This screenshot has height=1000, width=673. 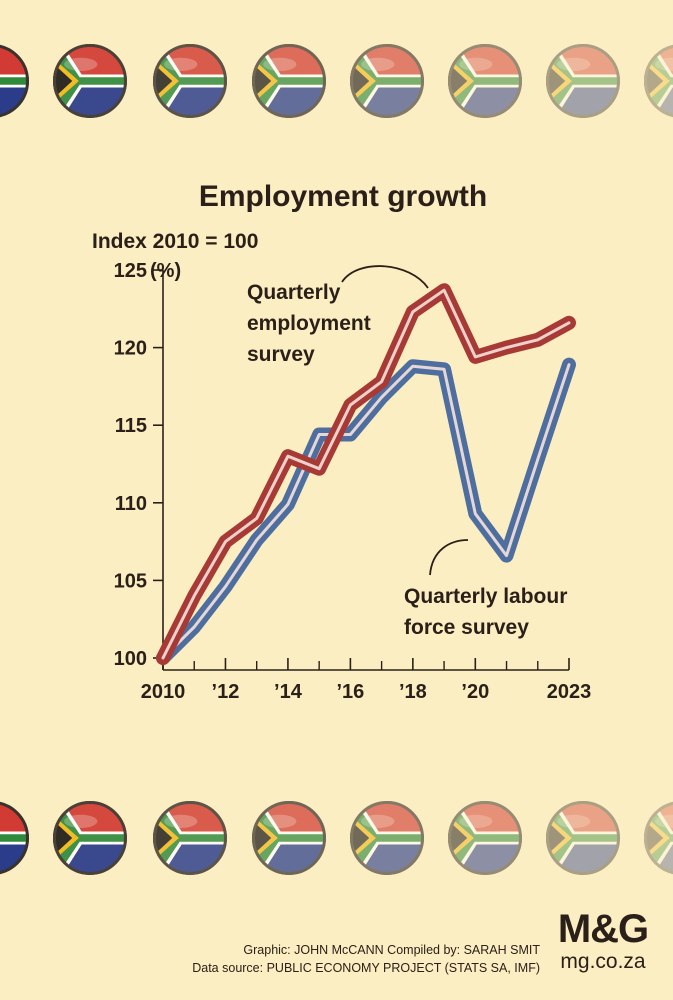 What do you see at coordinates (294, 292) in the screenshot?
I see `series-label-line: Quarterly` at bounding box center [294, 292].